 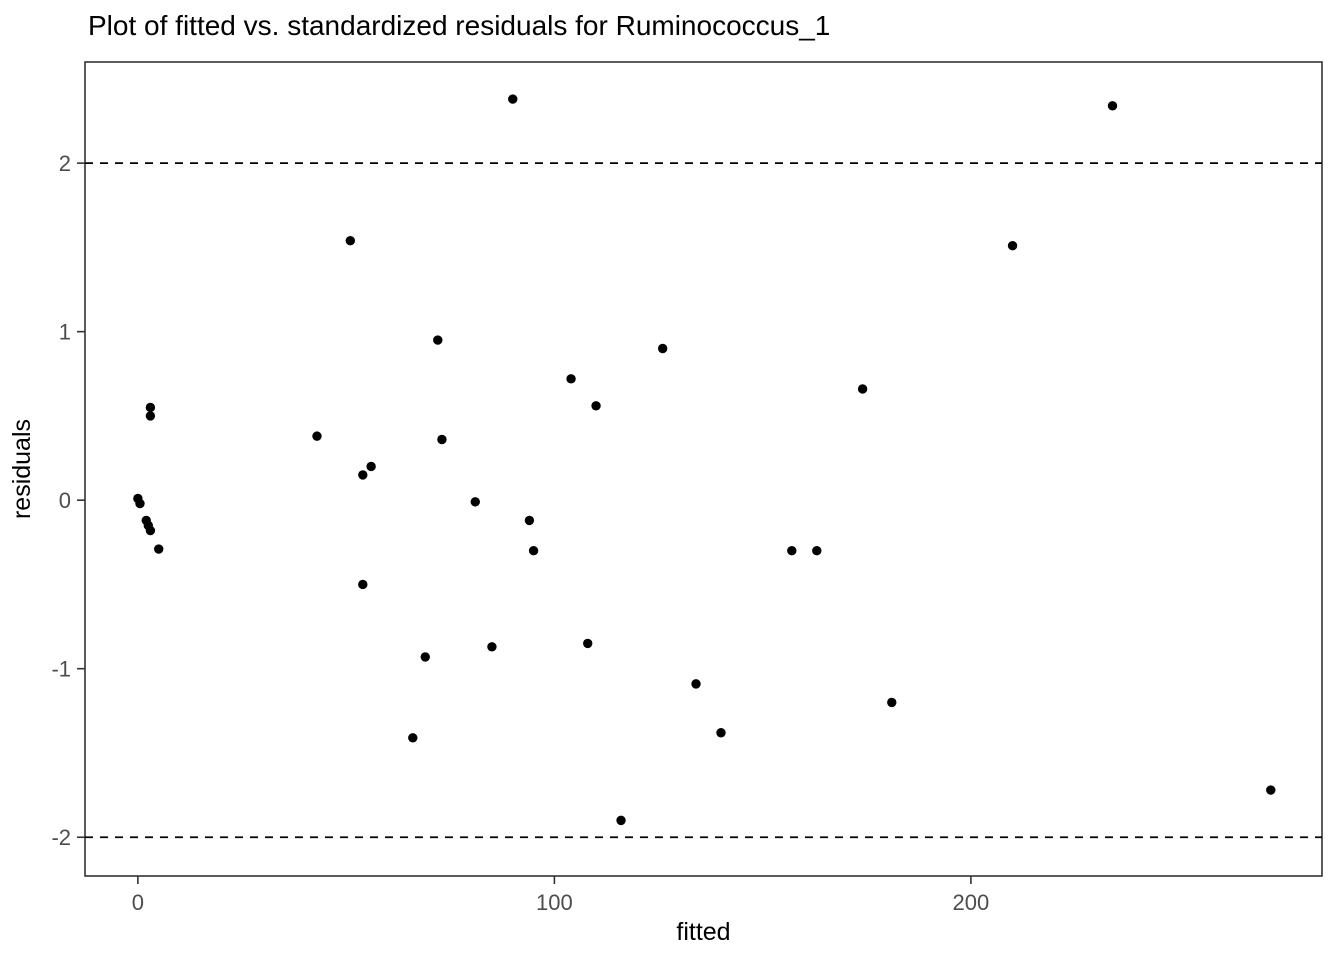 What do you see at coordinates (971, 902) in the screenshot?
I see `x-tick-label: 200` at bounding box center [971, 902].